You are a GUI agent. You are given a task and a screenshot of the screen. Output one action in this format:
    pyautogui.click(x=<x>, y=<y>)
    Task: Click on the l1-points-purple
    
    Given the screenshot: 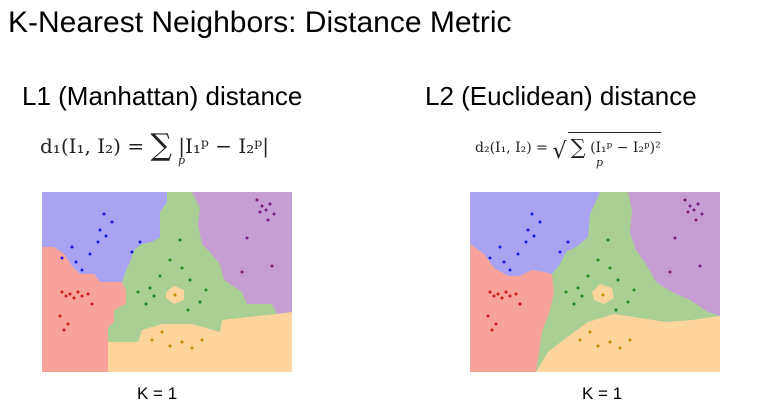 What is the action you would take?
    pyautogui.click(x=258, y=236)
    